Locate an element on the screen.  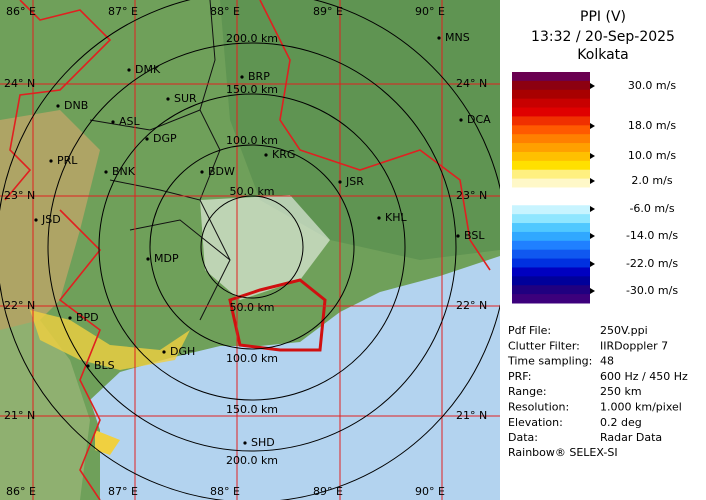
lat-label: 23° N is located at coordinates (19, 195).